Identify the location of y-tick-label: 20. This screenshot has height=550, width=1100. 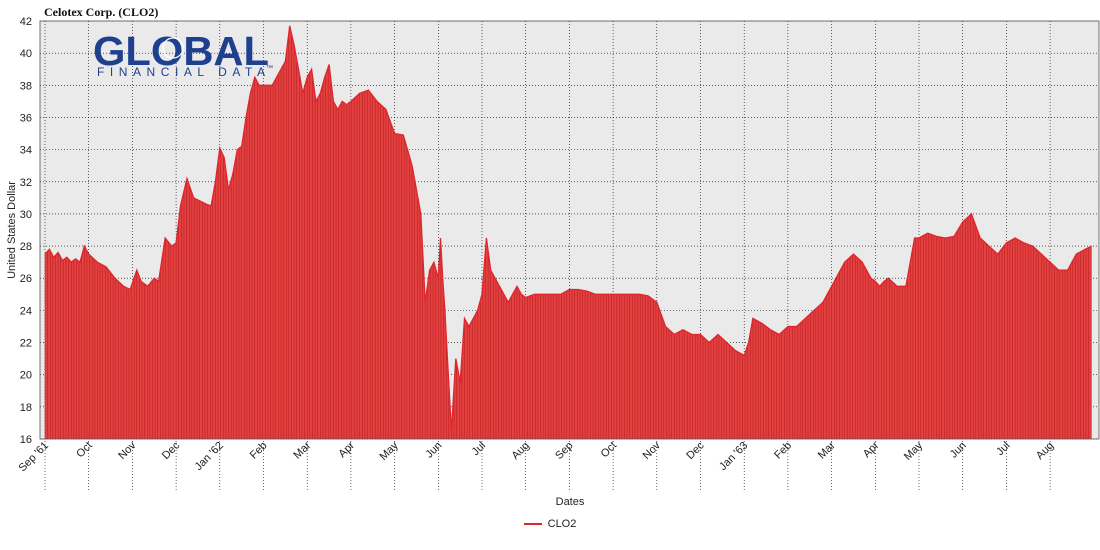
(26, 376).